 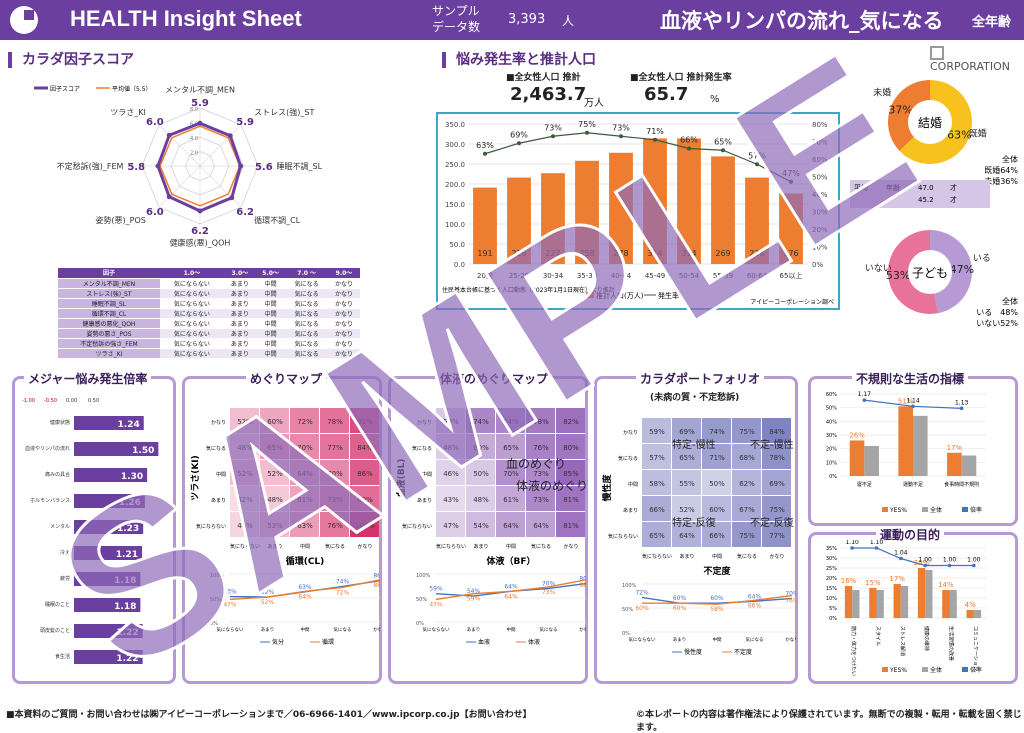 What do you see at coordinates (194, 154) in the screenshot?
I see `radar-ring-label: 2.0` at bounding box center [194, 154].